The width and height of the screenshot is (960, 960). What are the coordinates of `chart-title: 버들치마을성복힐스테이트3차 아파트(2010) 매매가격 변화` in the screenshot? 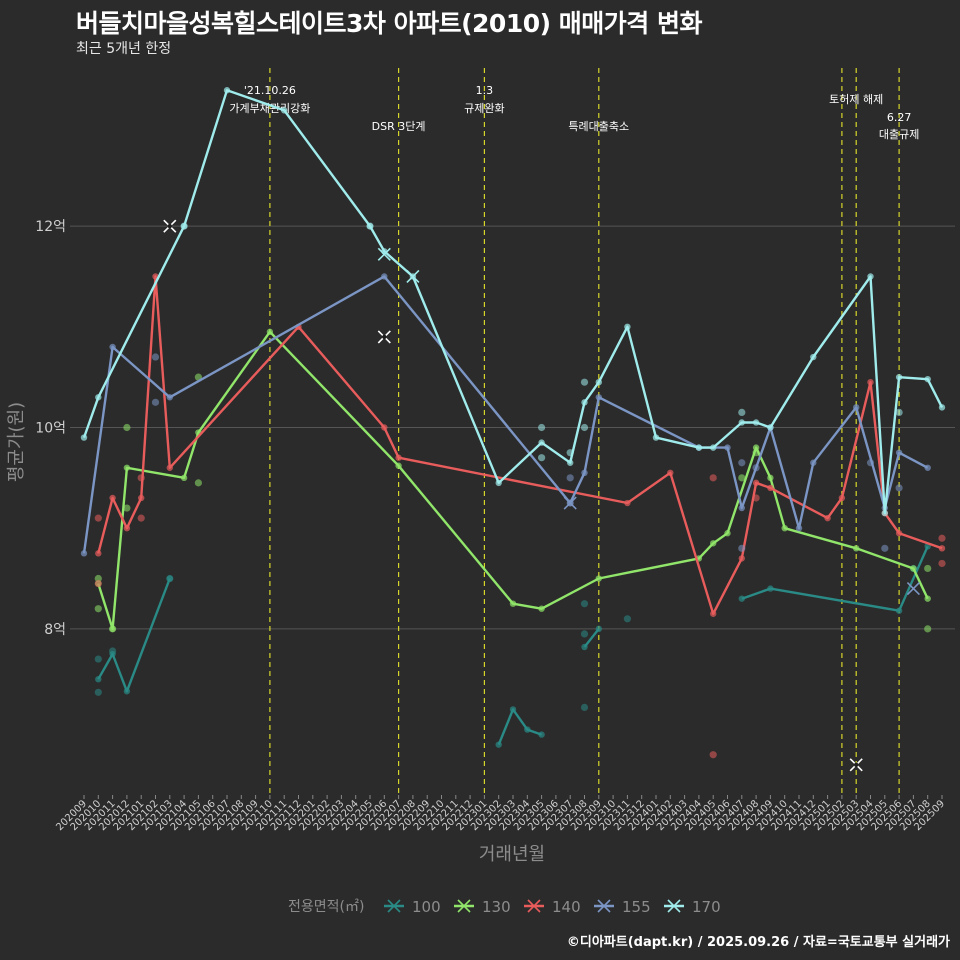 It's located at (389, 23).